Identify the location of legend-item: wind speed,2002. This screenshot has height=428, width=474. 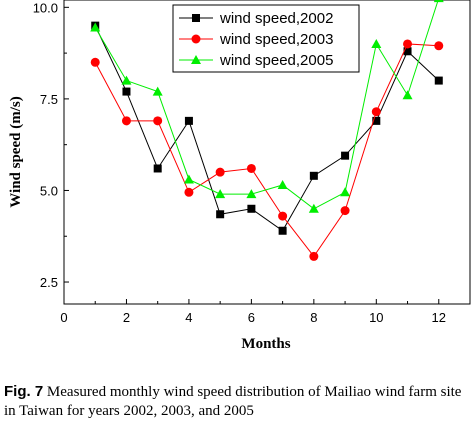
(256, 18).